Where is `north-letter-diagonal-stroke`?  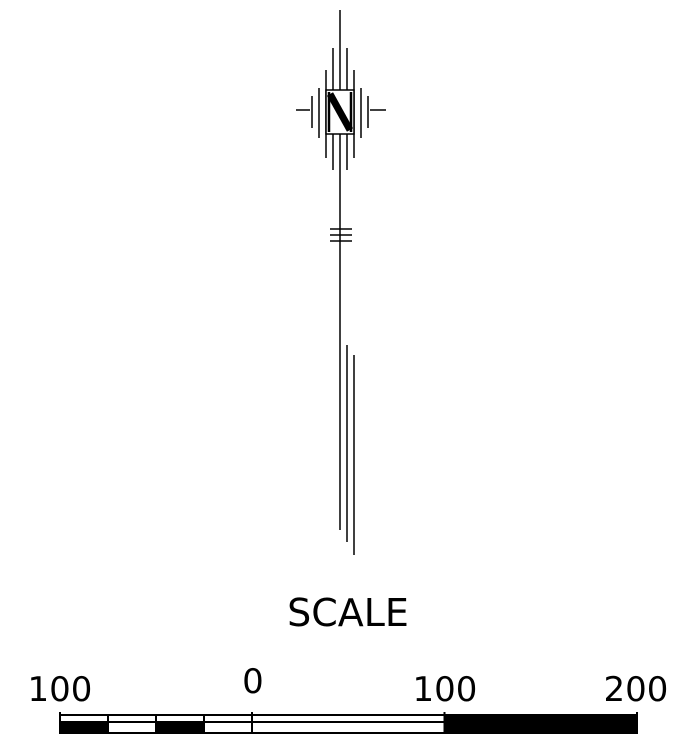 north-letter-diagonal-stroke is located at coordinates (340, 112).